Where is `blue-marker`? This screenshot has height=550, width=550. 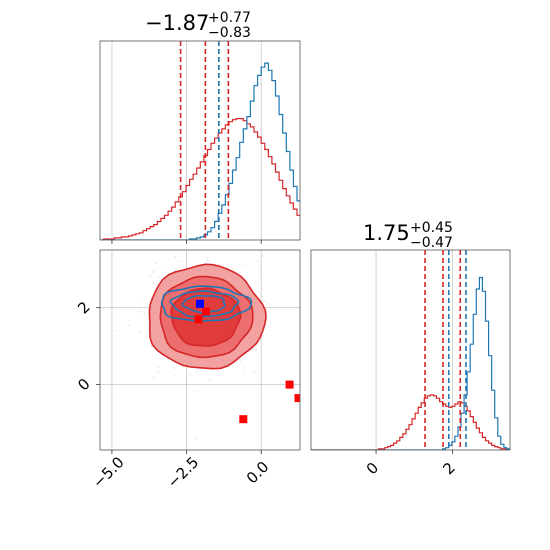
blue-marker is located at coordinates (200, 303).